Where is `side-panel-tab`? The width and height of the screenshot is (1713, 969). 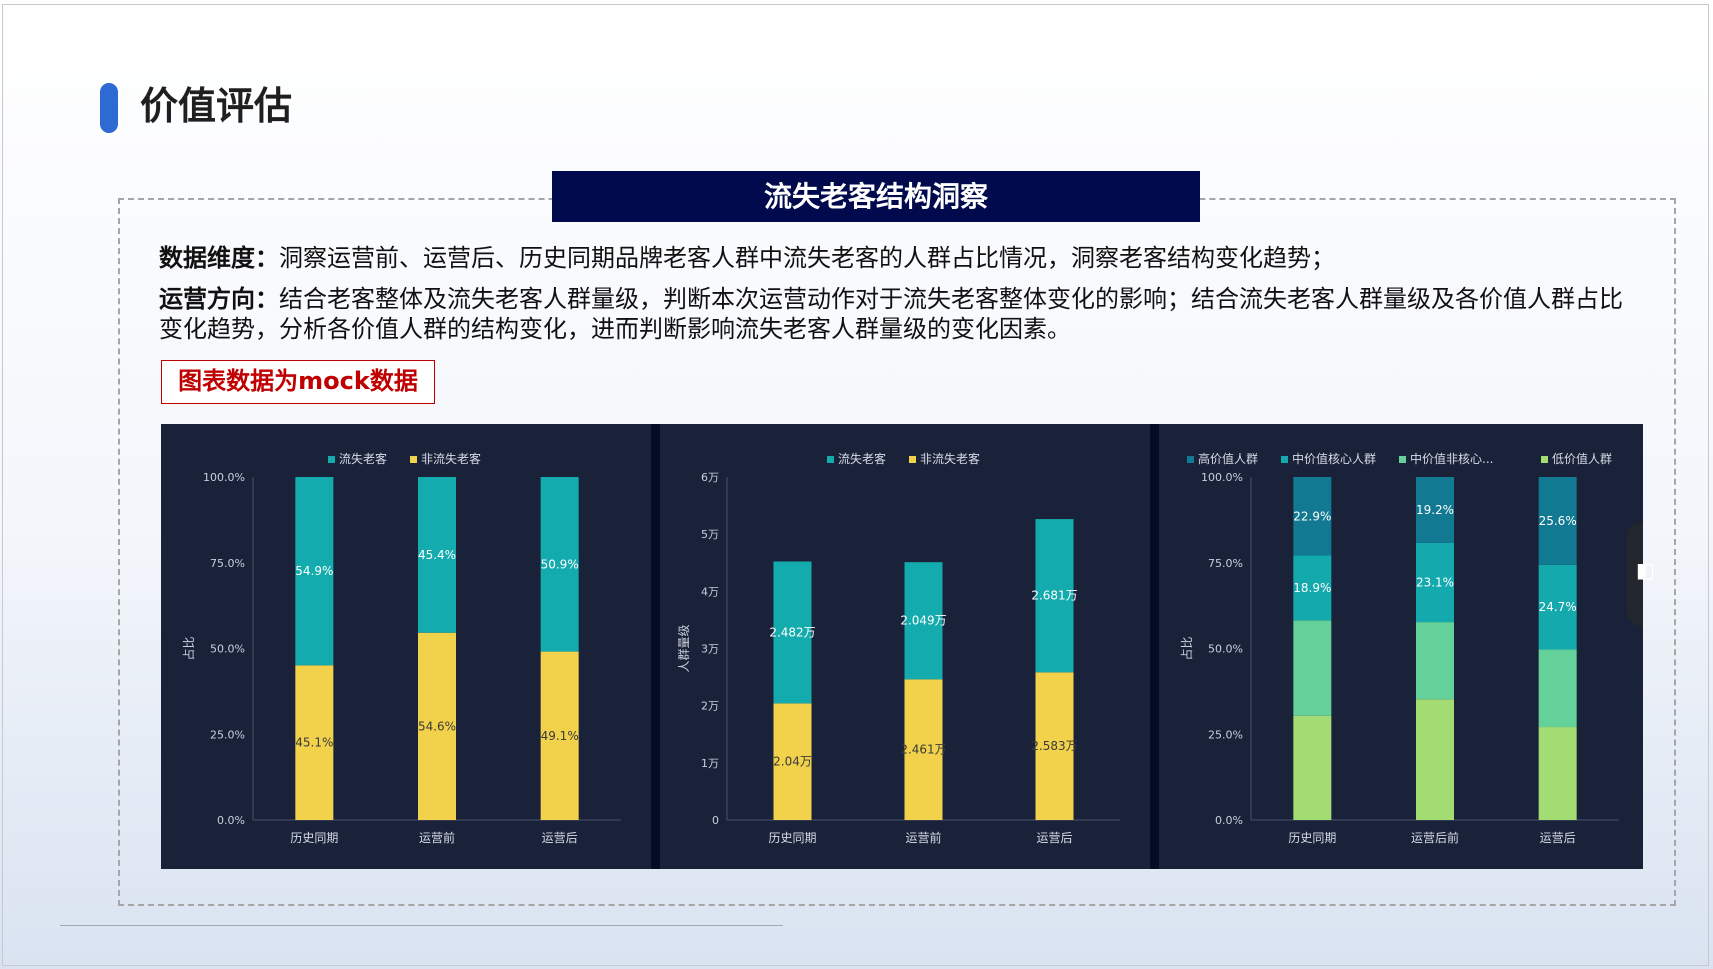 side-panel-tab is located at coordinates (1635, 574).